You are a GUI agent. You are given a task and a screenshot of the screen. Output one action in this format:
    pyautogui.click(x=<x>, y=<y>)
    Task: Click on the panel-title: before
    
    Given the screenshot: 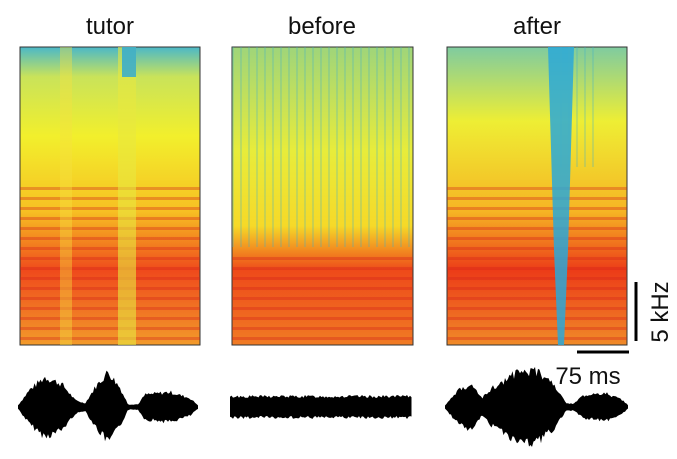 What is the action you would take?
    pyautogui.click(x=322, y=26)
    